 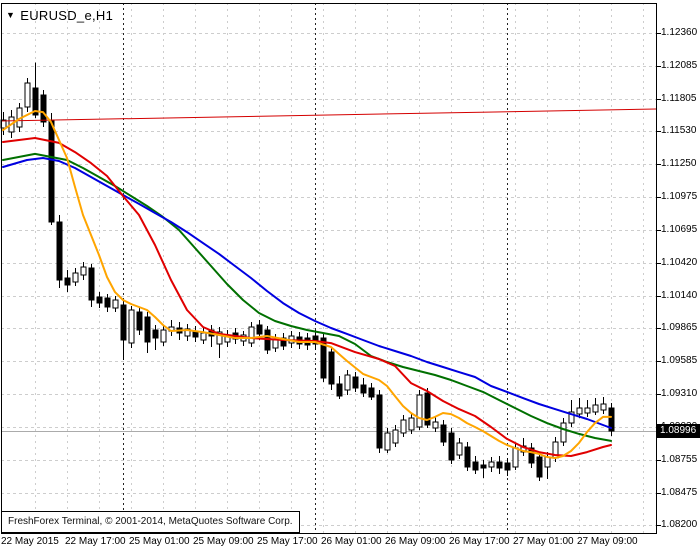 I want to click on price-axis-label: 1.09865, so click(x=679, y=327).